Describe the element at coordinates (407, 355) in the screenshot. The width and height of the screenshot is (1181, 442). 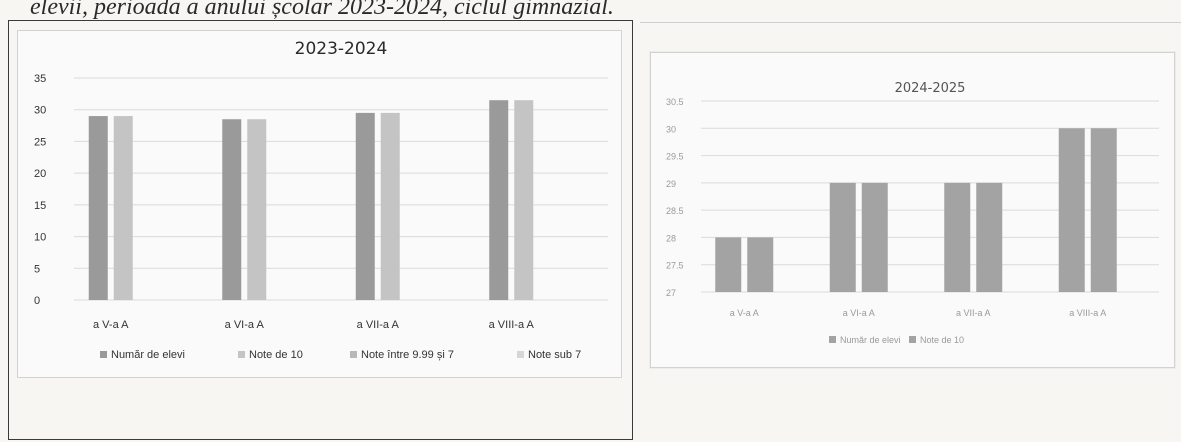
I see `legend-label: Note între 9.99 și 7` at that location.